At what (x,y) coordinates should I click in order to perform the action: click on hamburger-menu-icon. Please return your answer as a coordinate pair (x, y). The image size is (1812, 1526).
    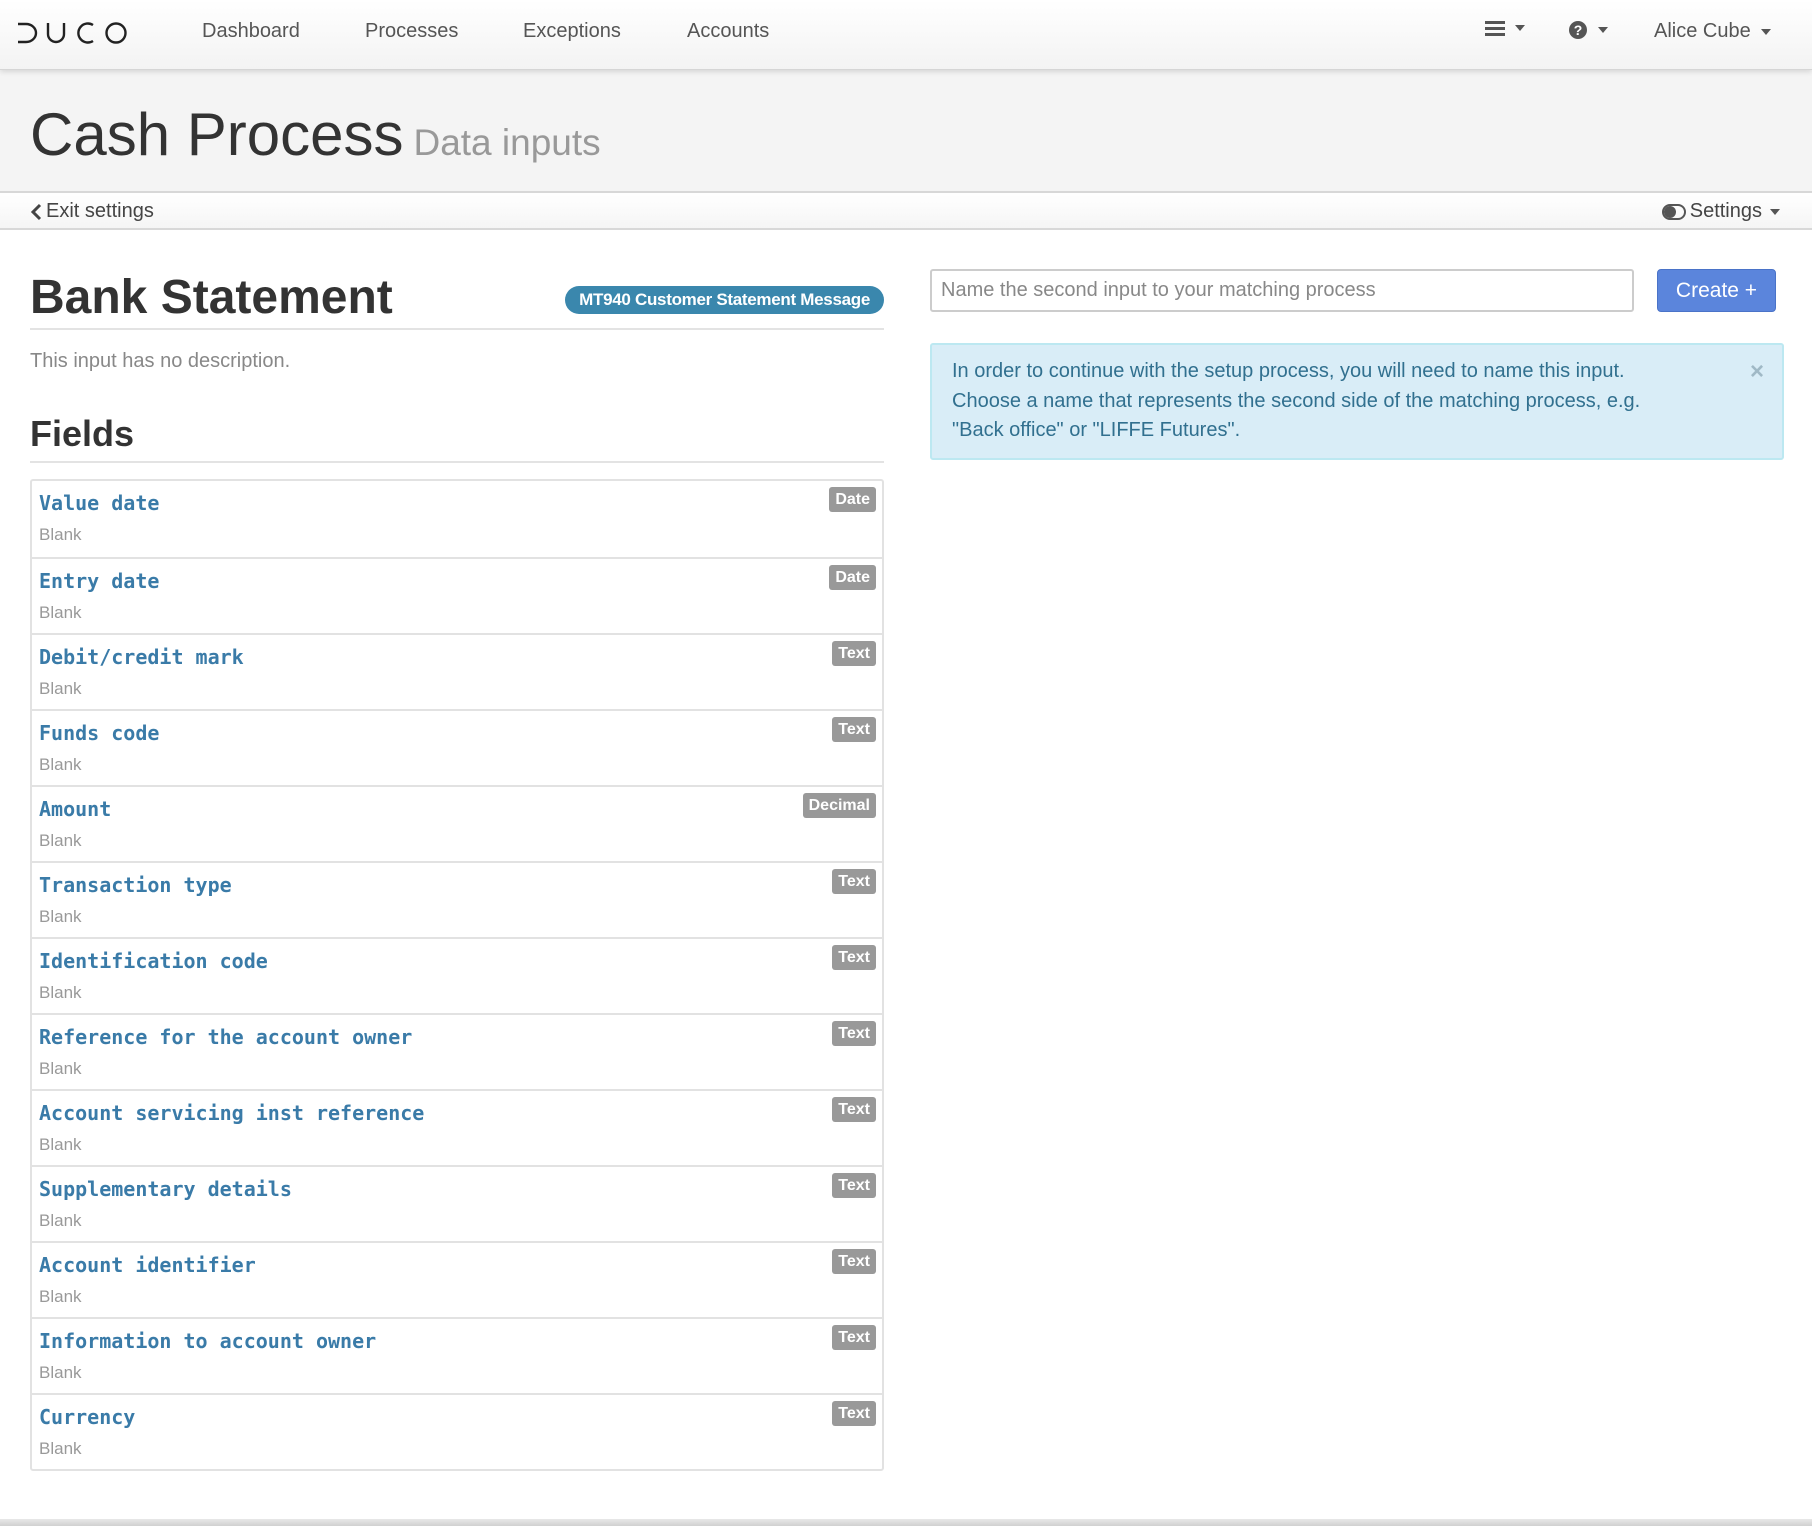
    Looking at the image, I should click on (1495, 28).